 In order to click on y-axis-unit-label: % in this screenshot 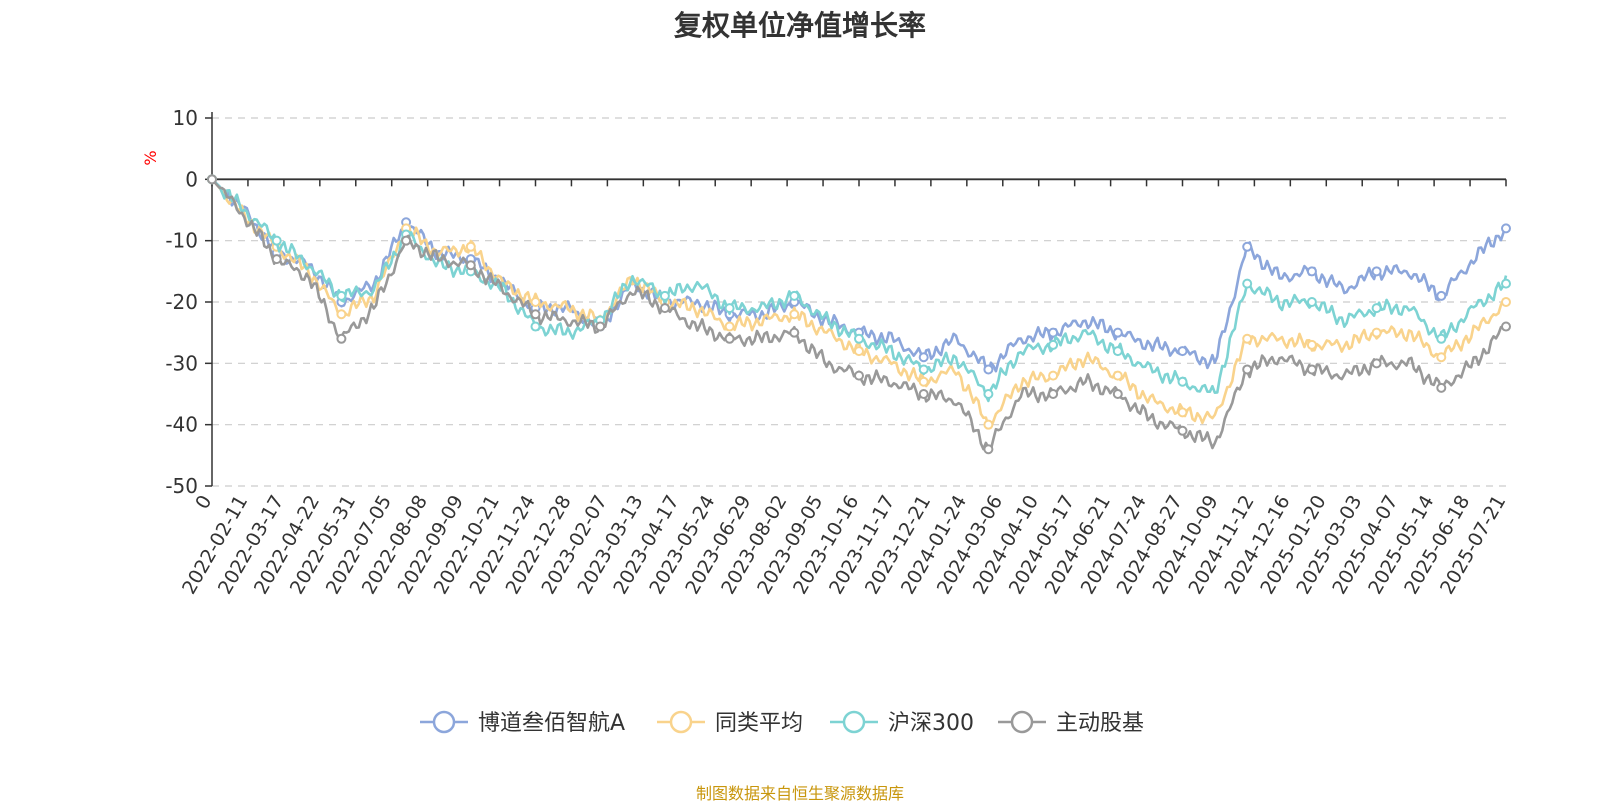, I will do `click(150, 157)`.